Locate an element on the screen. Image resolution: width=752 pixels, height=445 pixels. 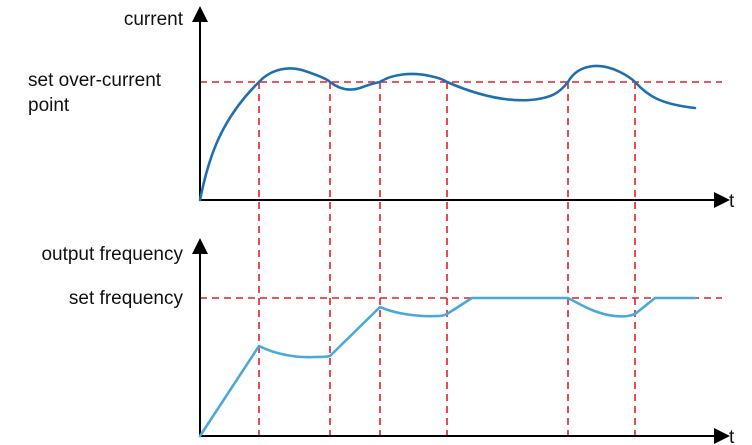
overcurrent-label-line2: point is located at coordinates (49, 105).